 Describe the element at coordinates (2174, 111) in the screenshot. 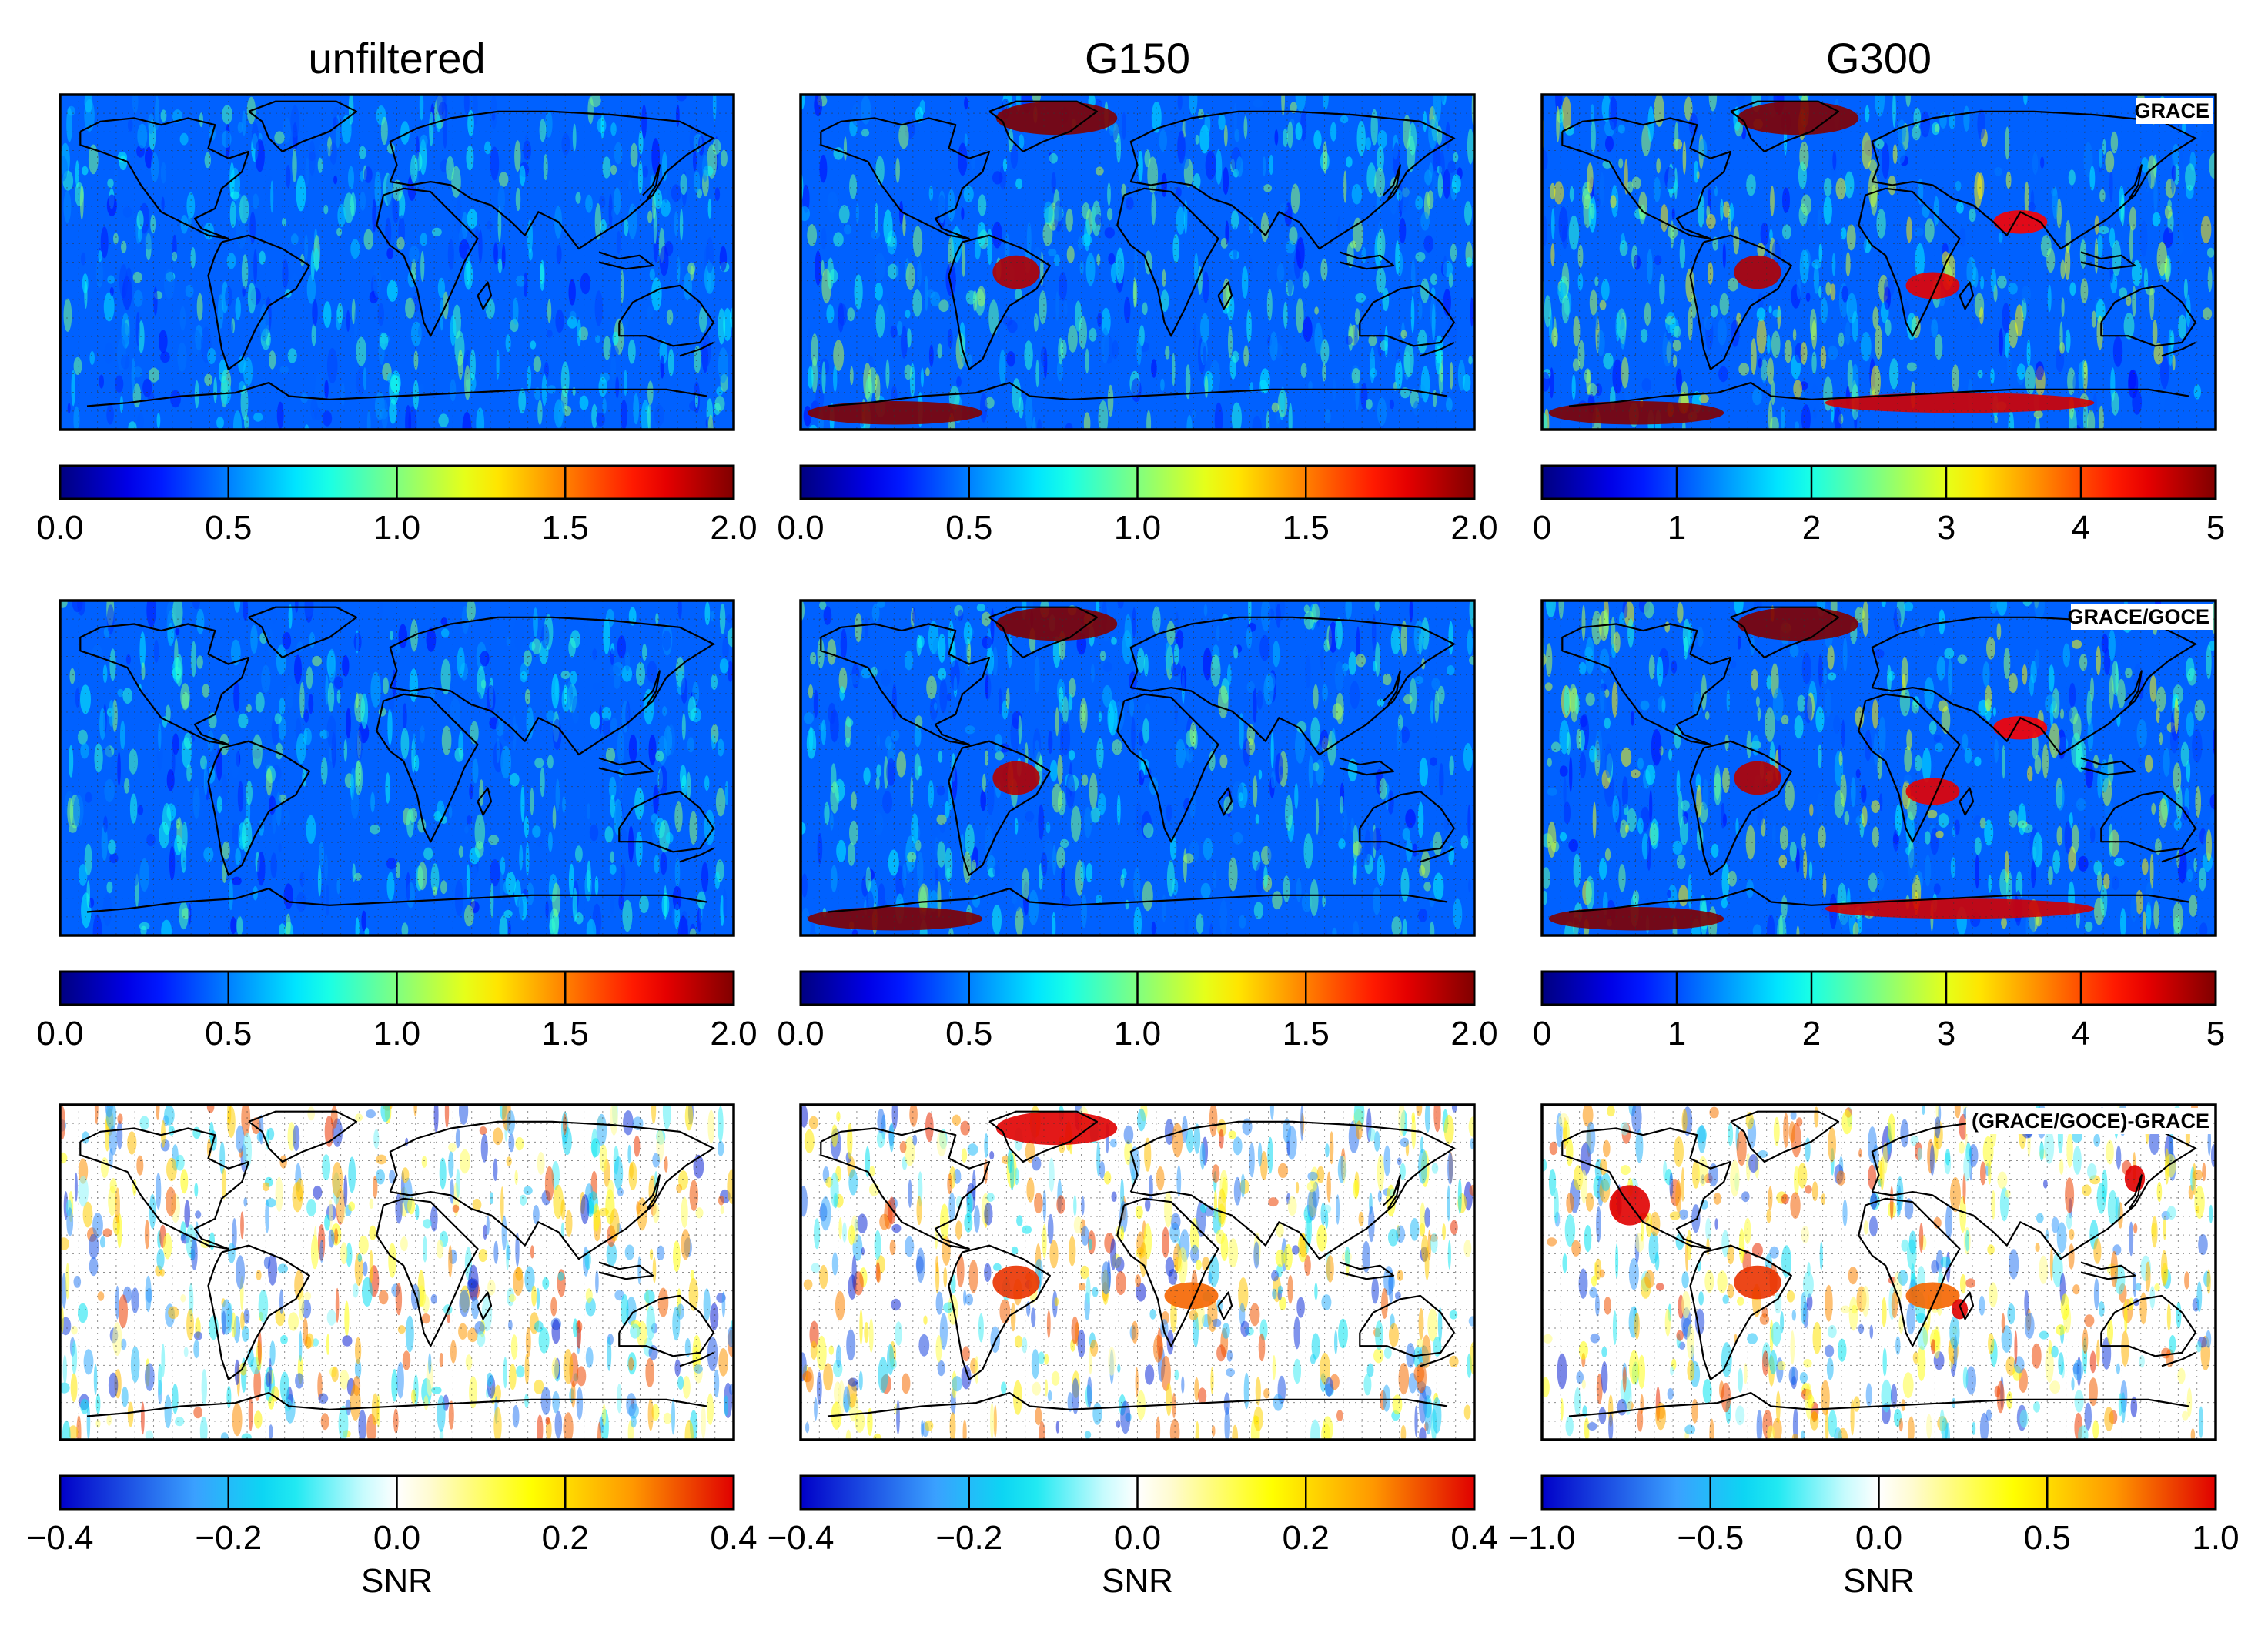

I see `panel-tag-background` at that location.